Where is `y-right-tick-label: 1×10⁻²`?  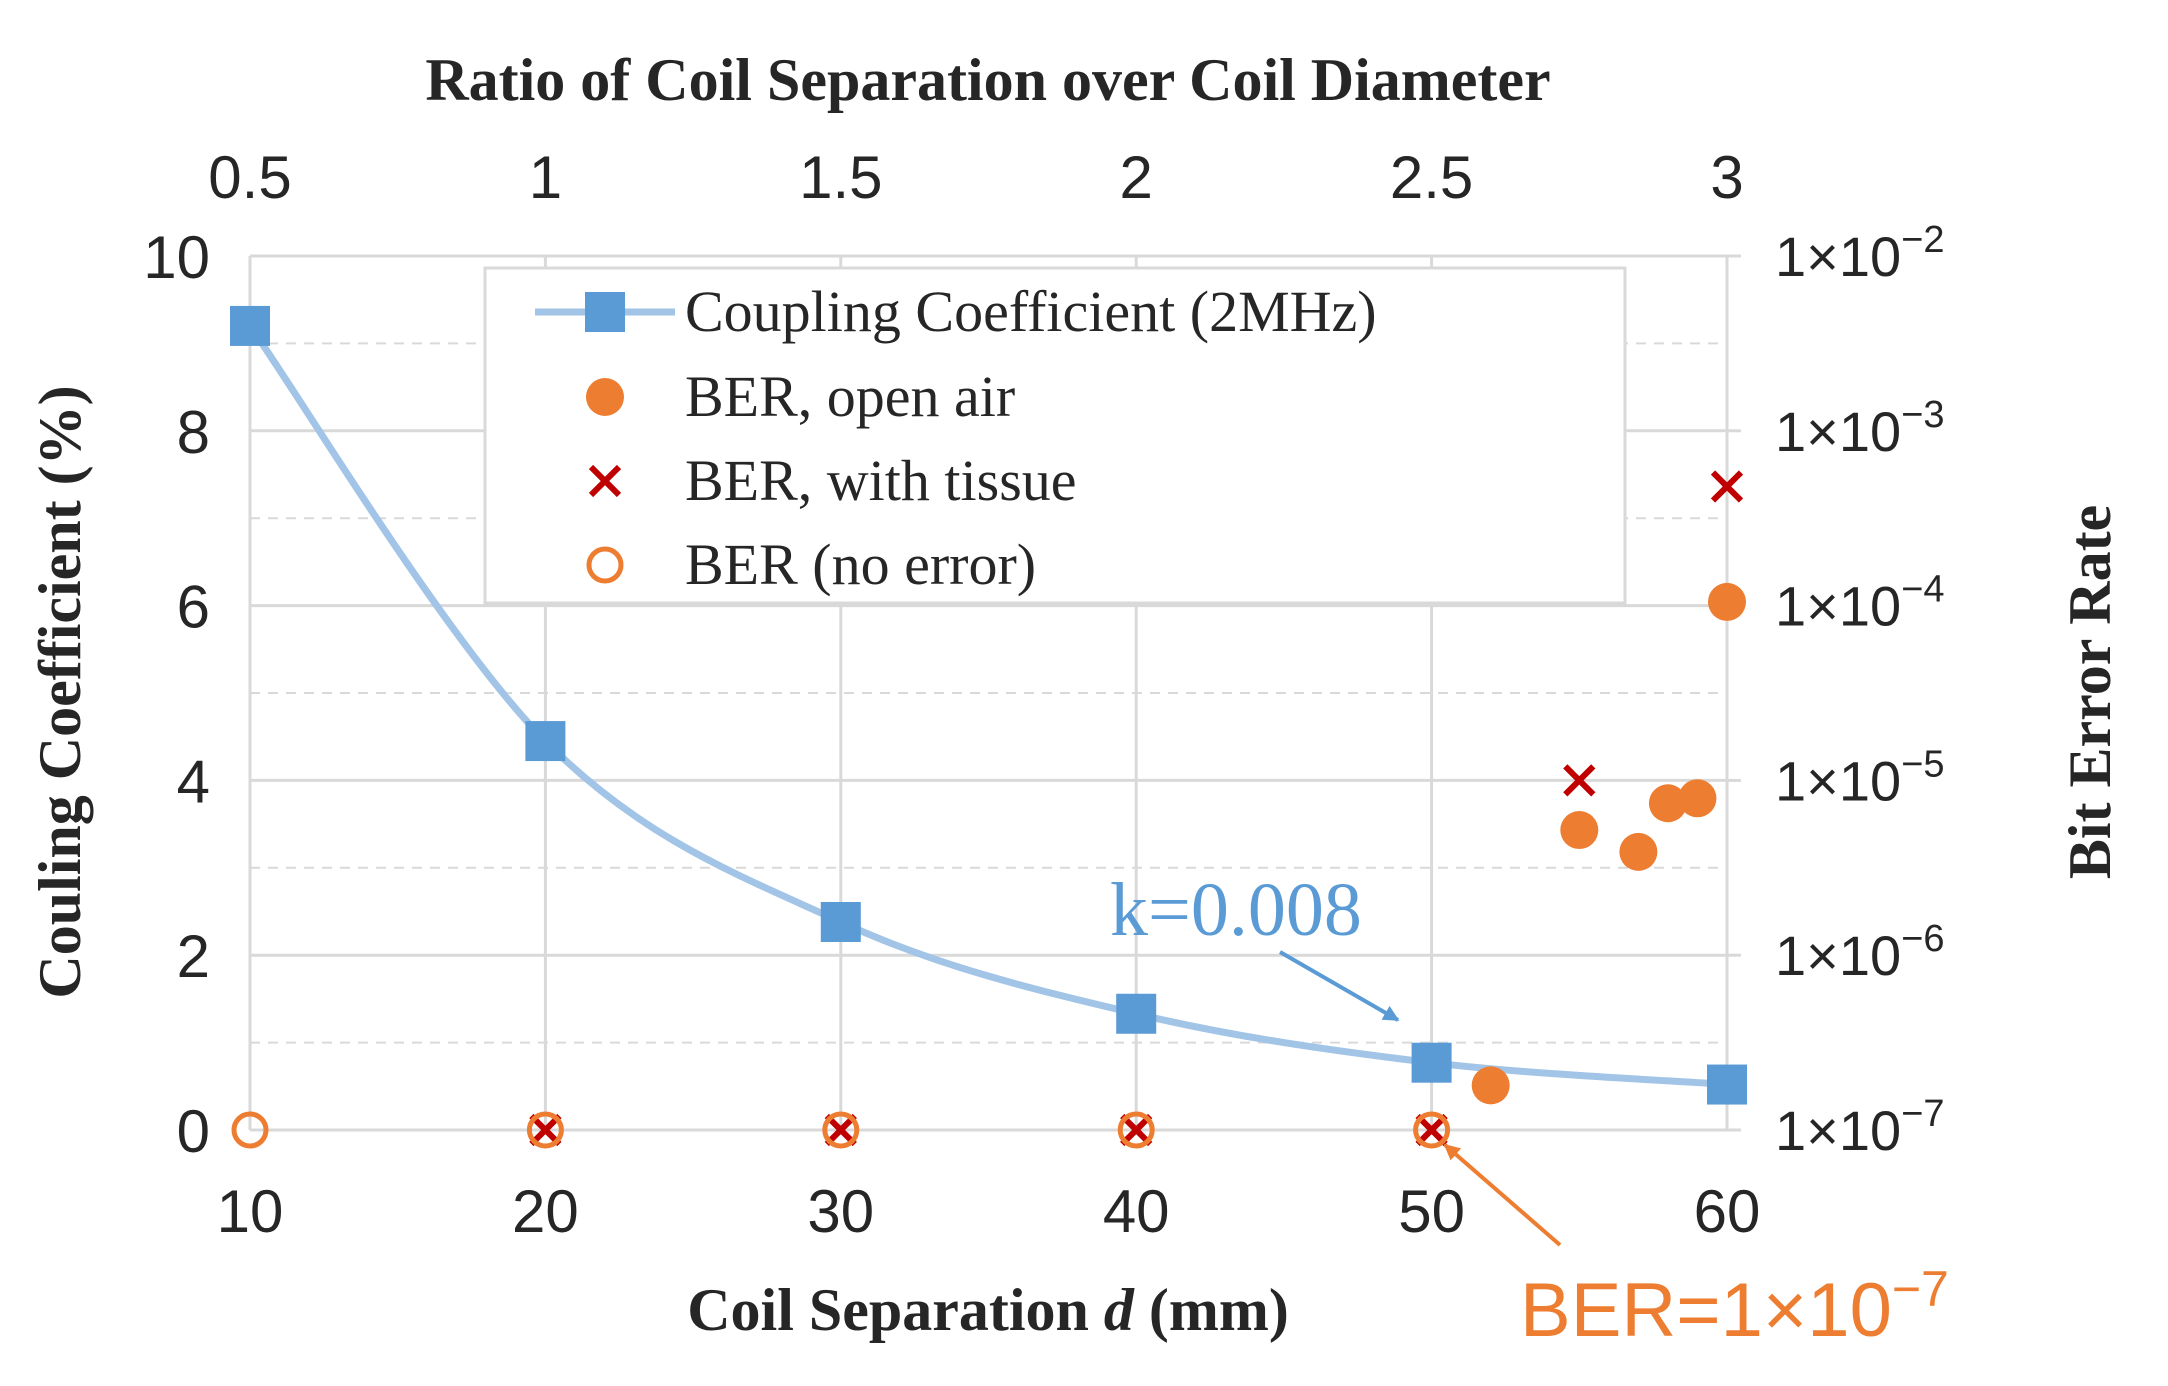 y-right-tick-label: 1×10⁻² is located at coordinates (1859, 253).